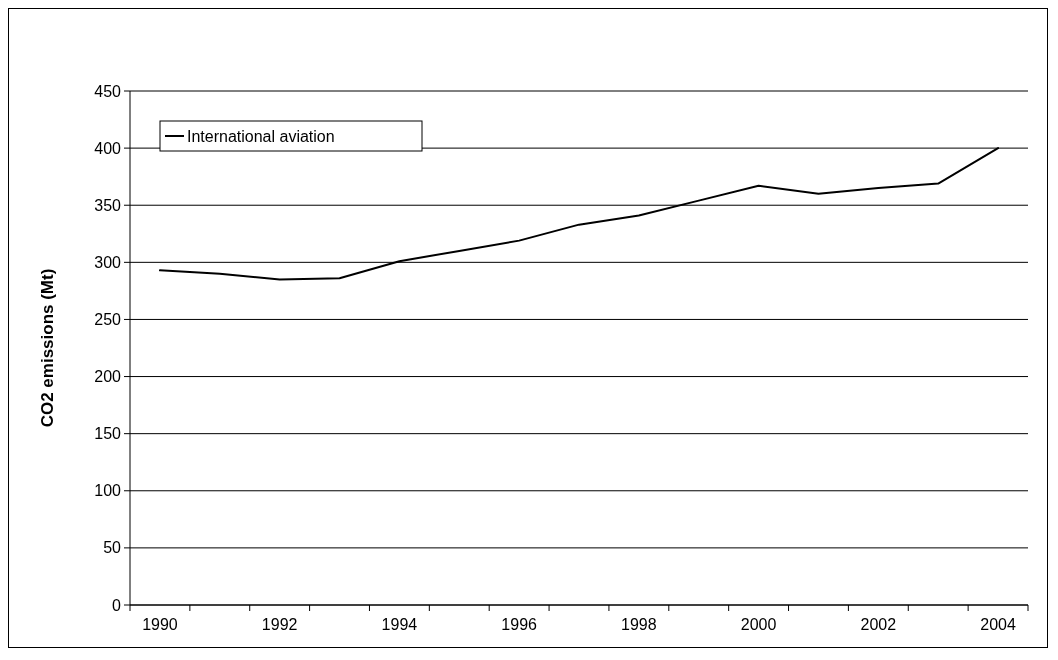  Describe the element at coordinates (117, 605) in the screenshot. I see `y-tick-label: 0` at that location.